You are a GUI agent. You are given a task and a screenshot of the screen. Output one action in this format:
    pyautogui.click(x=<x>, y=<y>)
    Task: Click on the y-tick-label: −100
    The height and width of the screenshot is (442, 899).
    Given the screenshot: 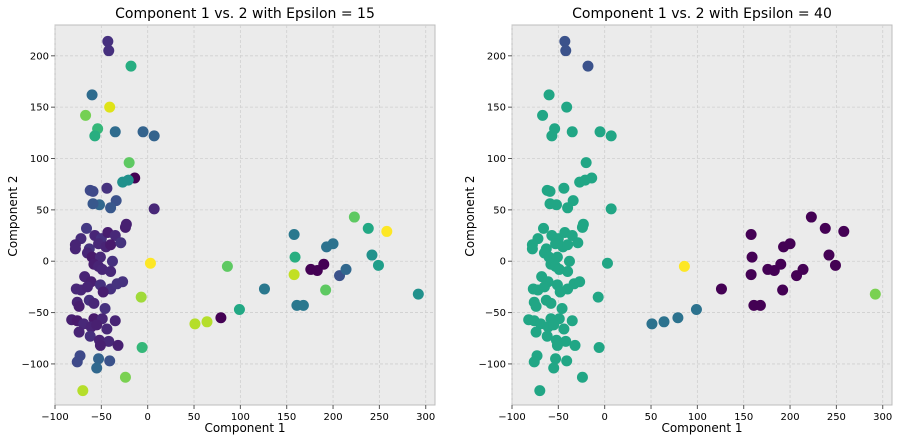 What is the action you would take?
    pyautogui.click(x=35, y=364)
    